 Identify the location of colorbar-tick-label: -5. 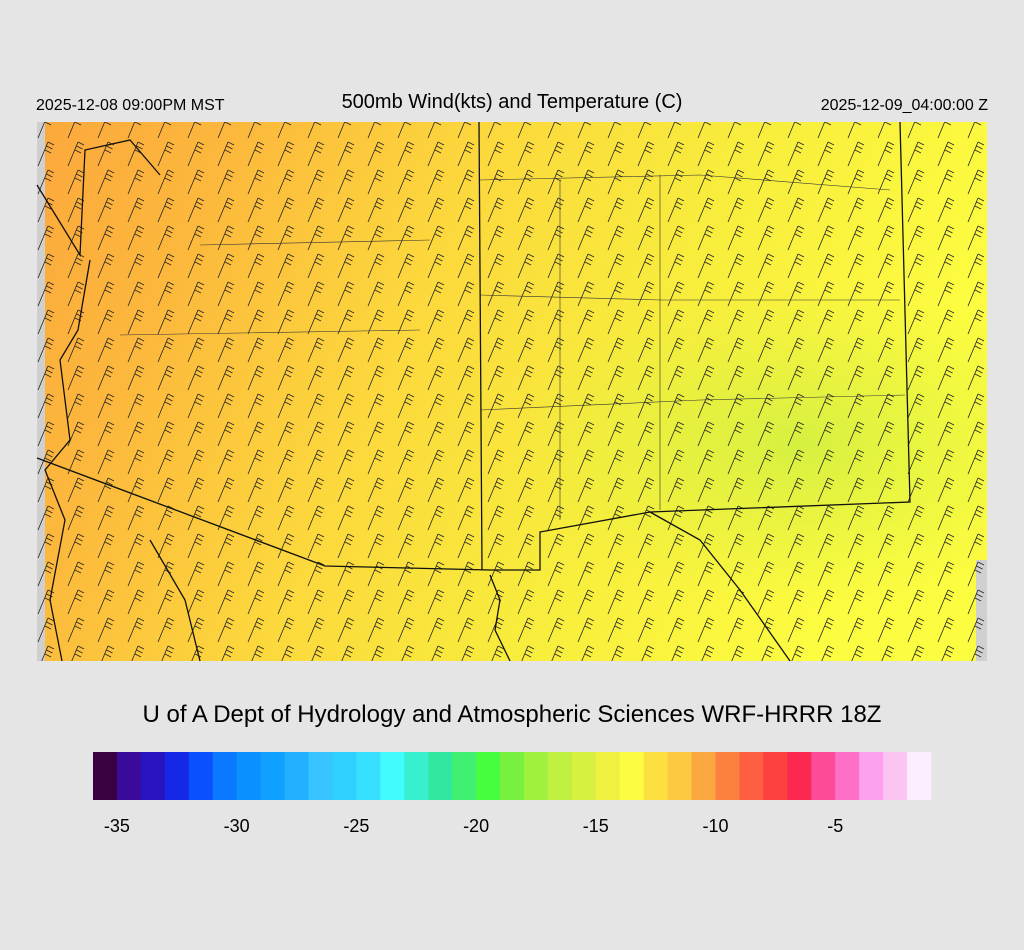
(835, 826).